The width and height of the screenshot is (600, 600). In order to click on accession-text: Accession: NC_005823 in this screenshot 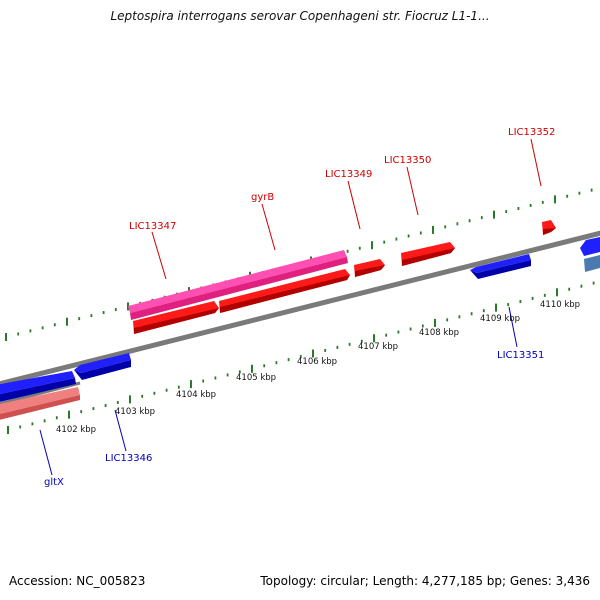, I will do `click(77, 581)`.